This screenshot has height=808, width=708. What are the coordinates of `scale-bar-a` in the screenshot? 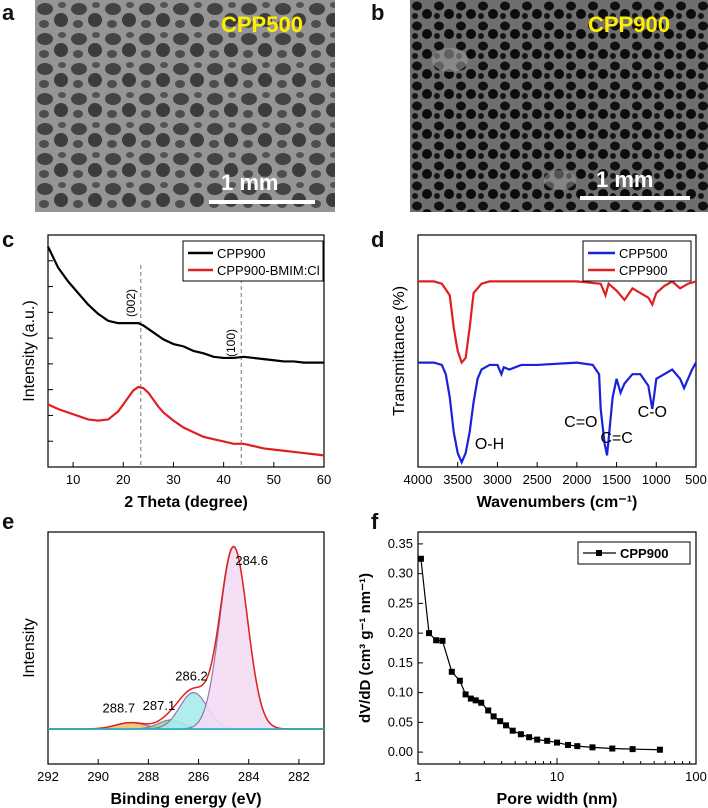 It's located at (262, 202).